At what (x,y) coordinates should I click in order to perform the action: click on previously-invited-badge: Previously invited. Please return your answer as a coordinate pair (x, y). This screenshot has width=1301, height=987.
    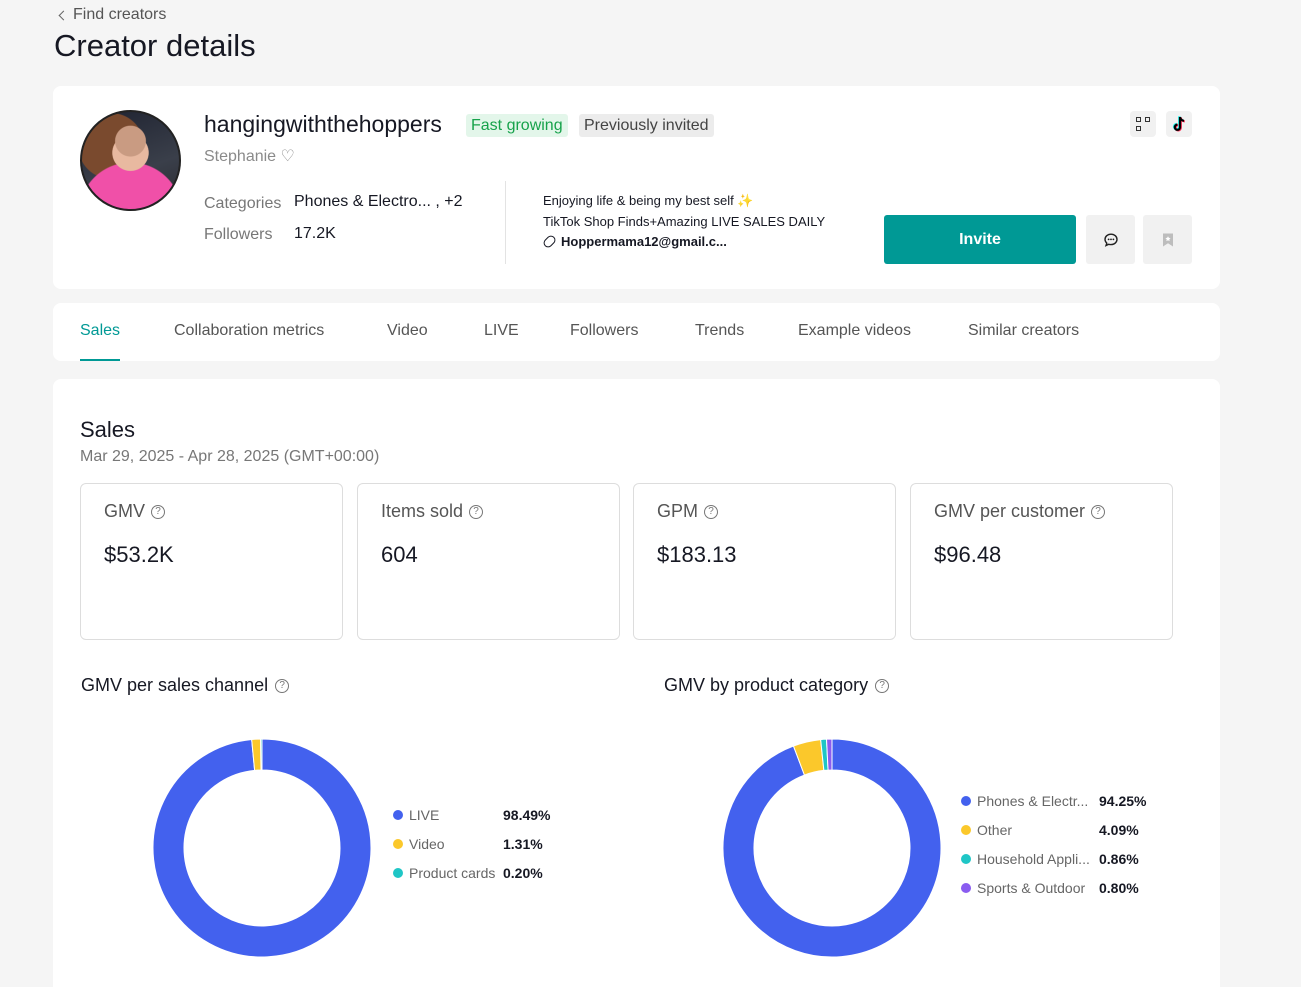
    Looking at the image, I should click on (646, 125).